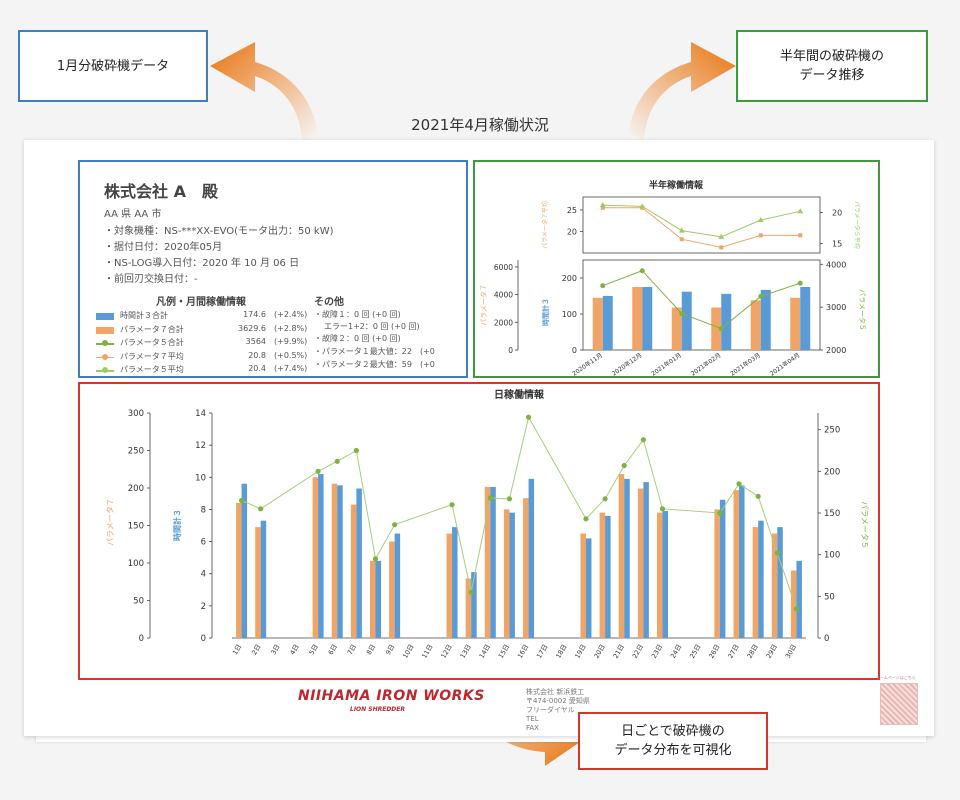  What do you see at coordinates (291, 355) in the screenshot?
I see `legend-change: (+0.5%)` at bounding box center [291, 355].